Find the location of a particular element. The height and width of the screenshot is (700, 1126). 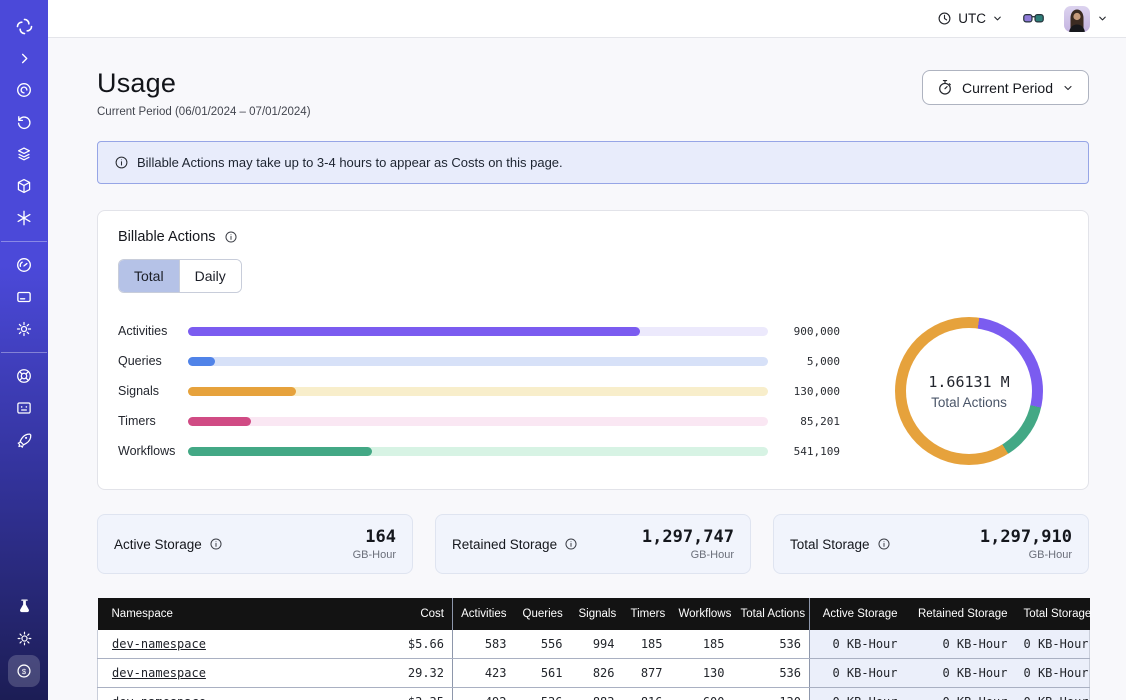

table-cell: 556 is located at coordinates (542, 644).